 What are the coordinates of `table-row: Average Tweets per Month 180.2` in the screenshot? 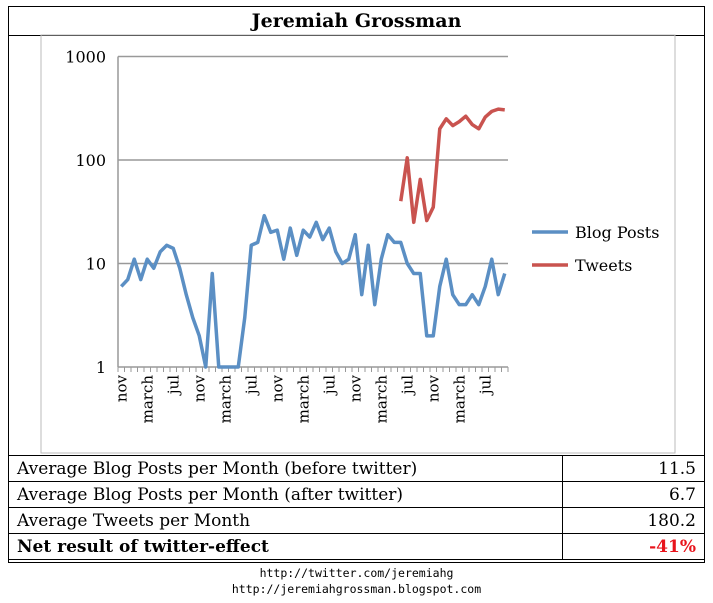 It's located at (356, 520).